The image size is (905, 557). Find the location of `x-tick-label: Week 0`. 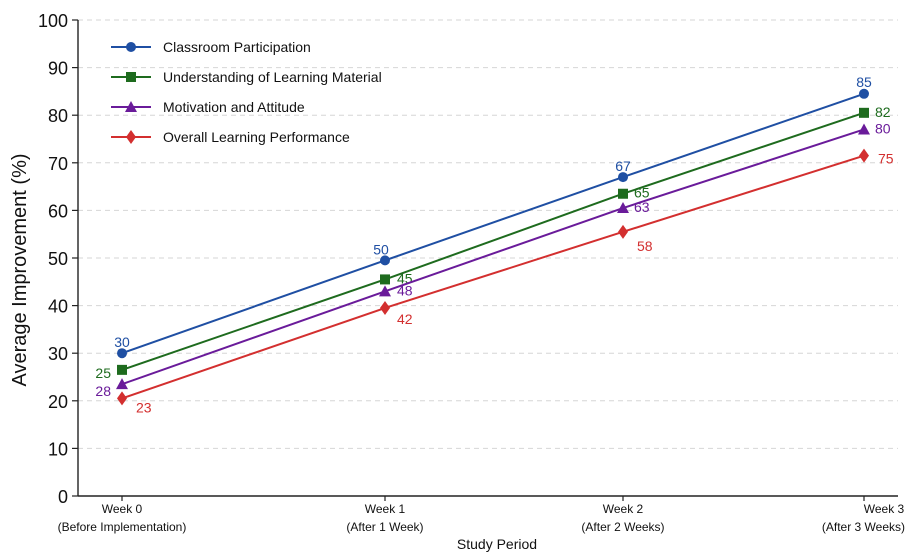

x-tick-label: Week 0 is located at coordinates (122, 509).